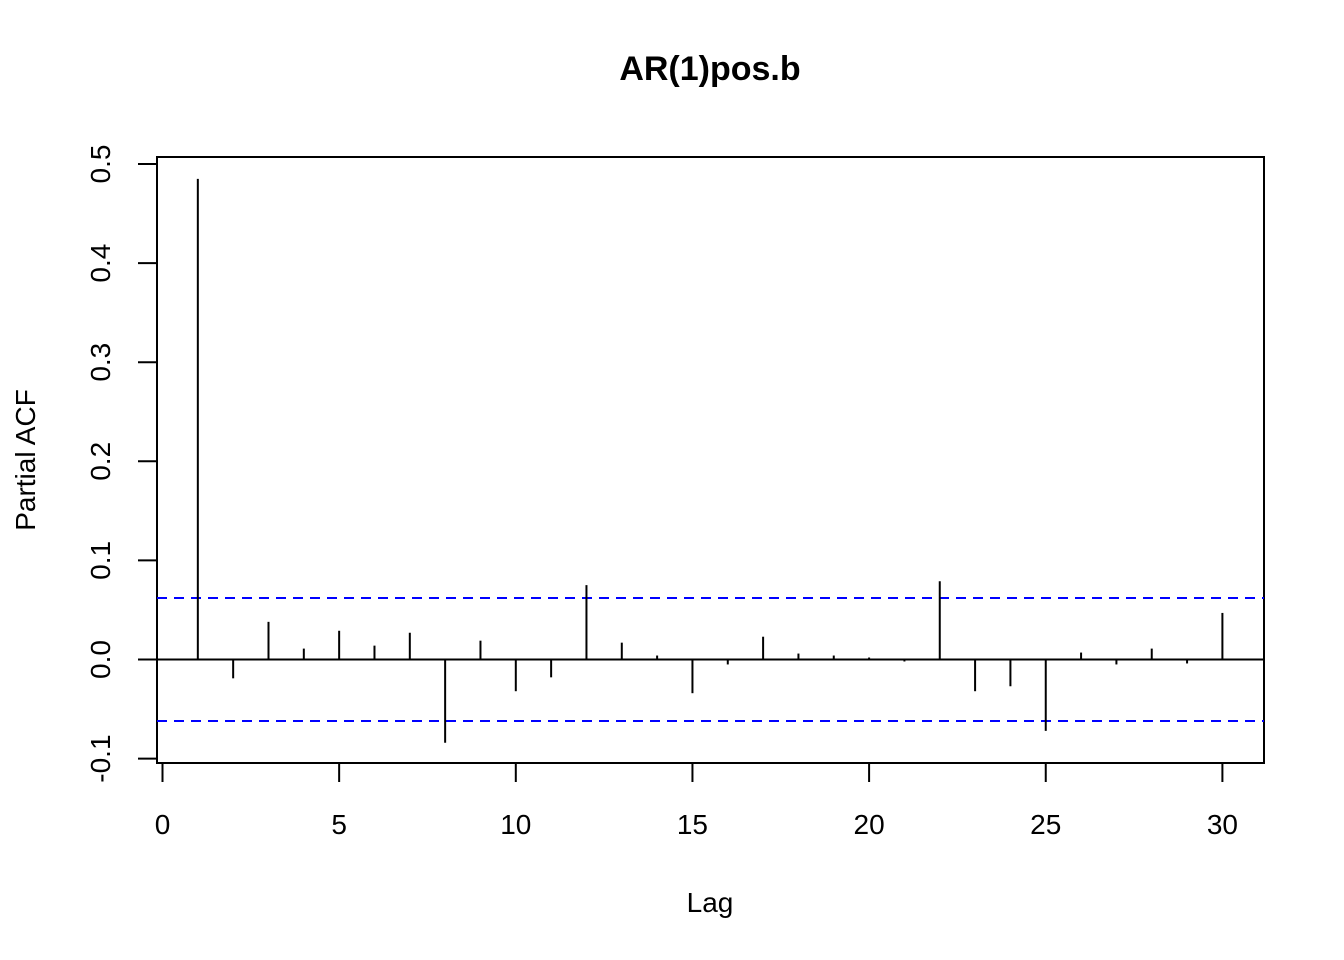 The width and height of the screenshot is (1344, 960). Describe the element at coordinates (339, 824) in the screenshot. I see `x-tick-label: 5` at that location.